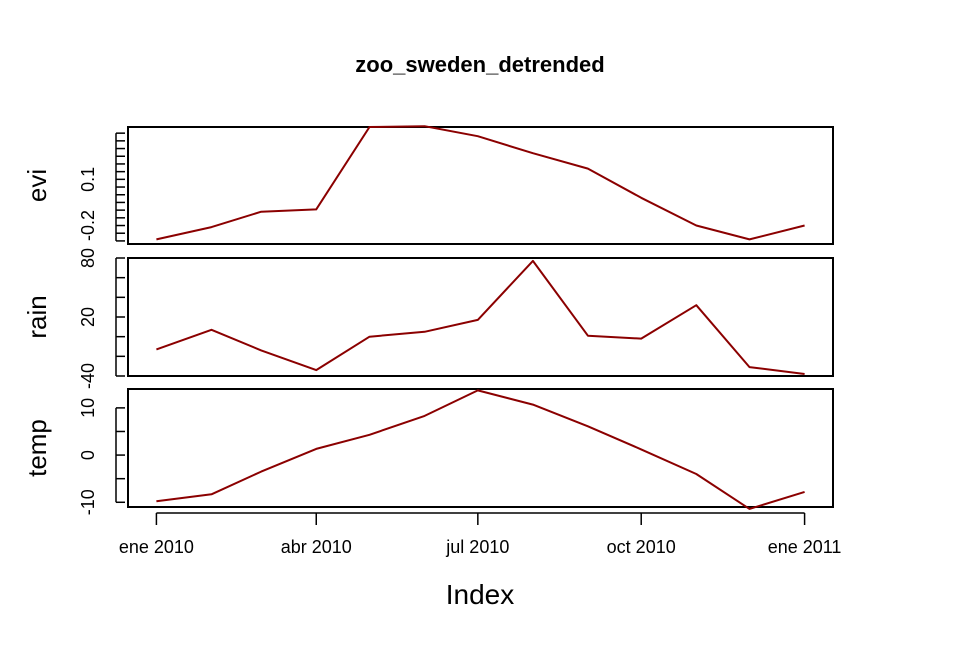 The height and width of the screenshot is (672, 960). Describe the element at coordinates (88, 376) in the screenshot. I see `y-tick-label-rain: -40` at that location.